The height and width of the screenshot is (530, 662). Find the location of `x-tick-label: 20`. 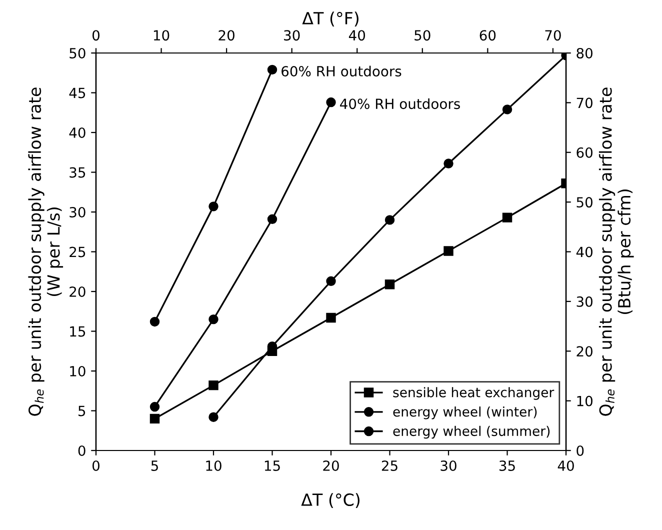

x-tick-label: 20 is located at coordinates (331, 465).